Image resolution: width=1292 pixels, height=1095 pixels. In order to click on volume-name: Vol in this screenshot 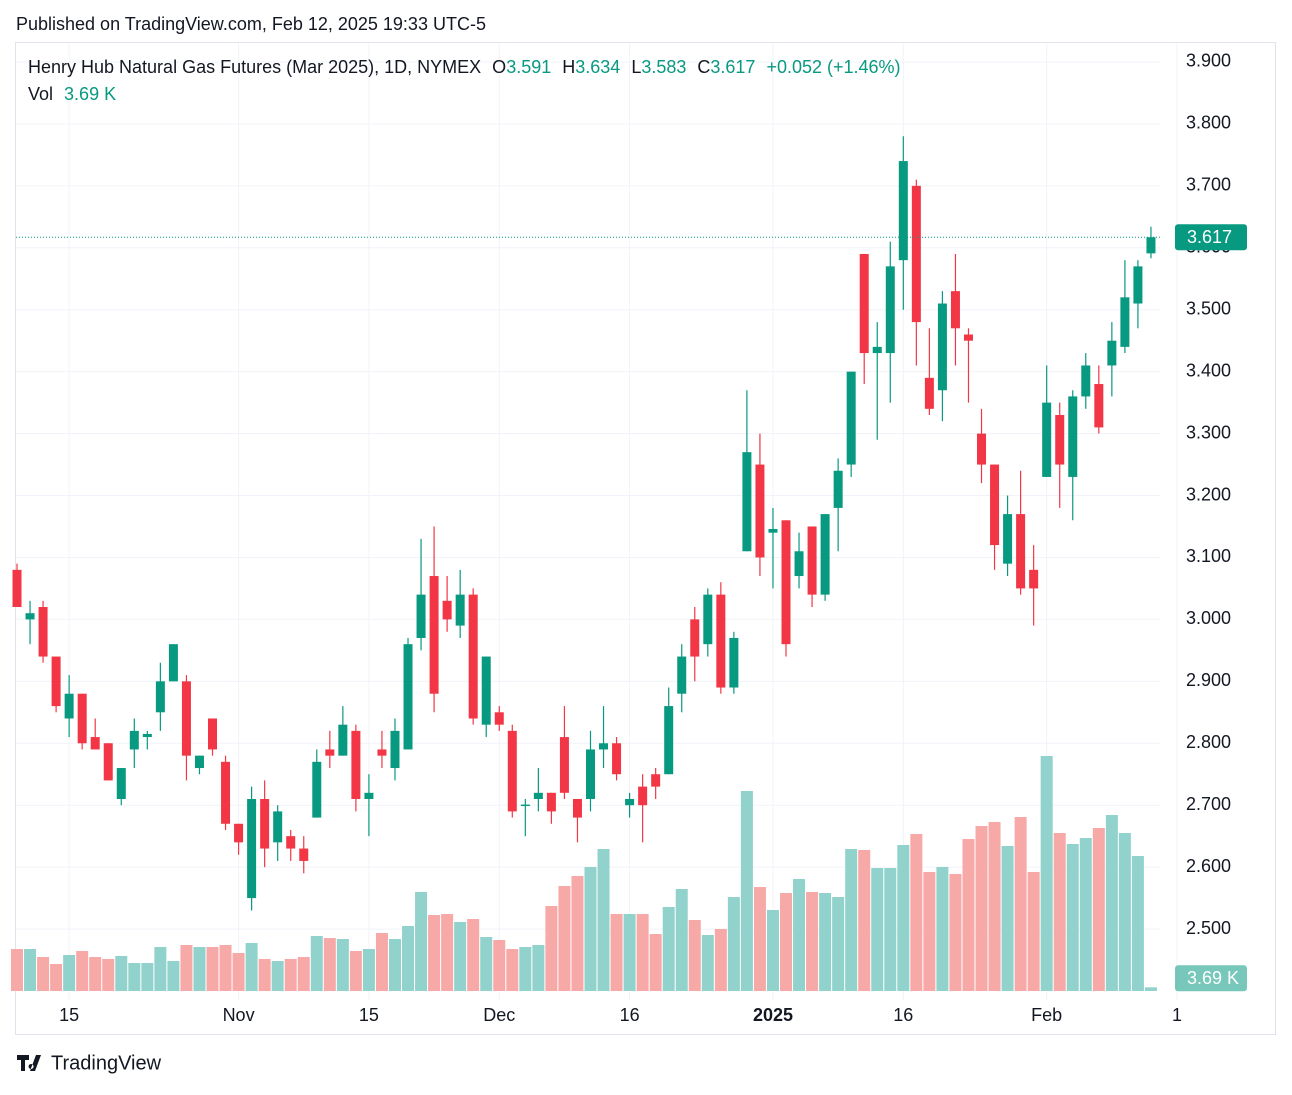, I will do `click(40, 94)`.